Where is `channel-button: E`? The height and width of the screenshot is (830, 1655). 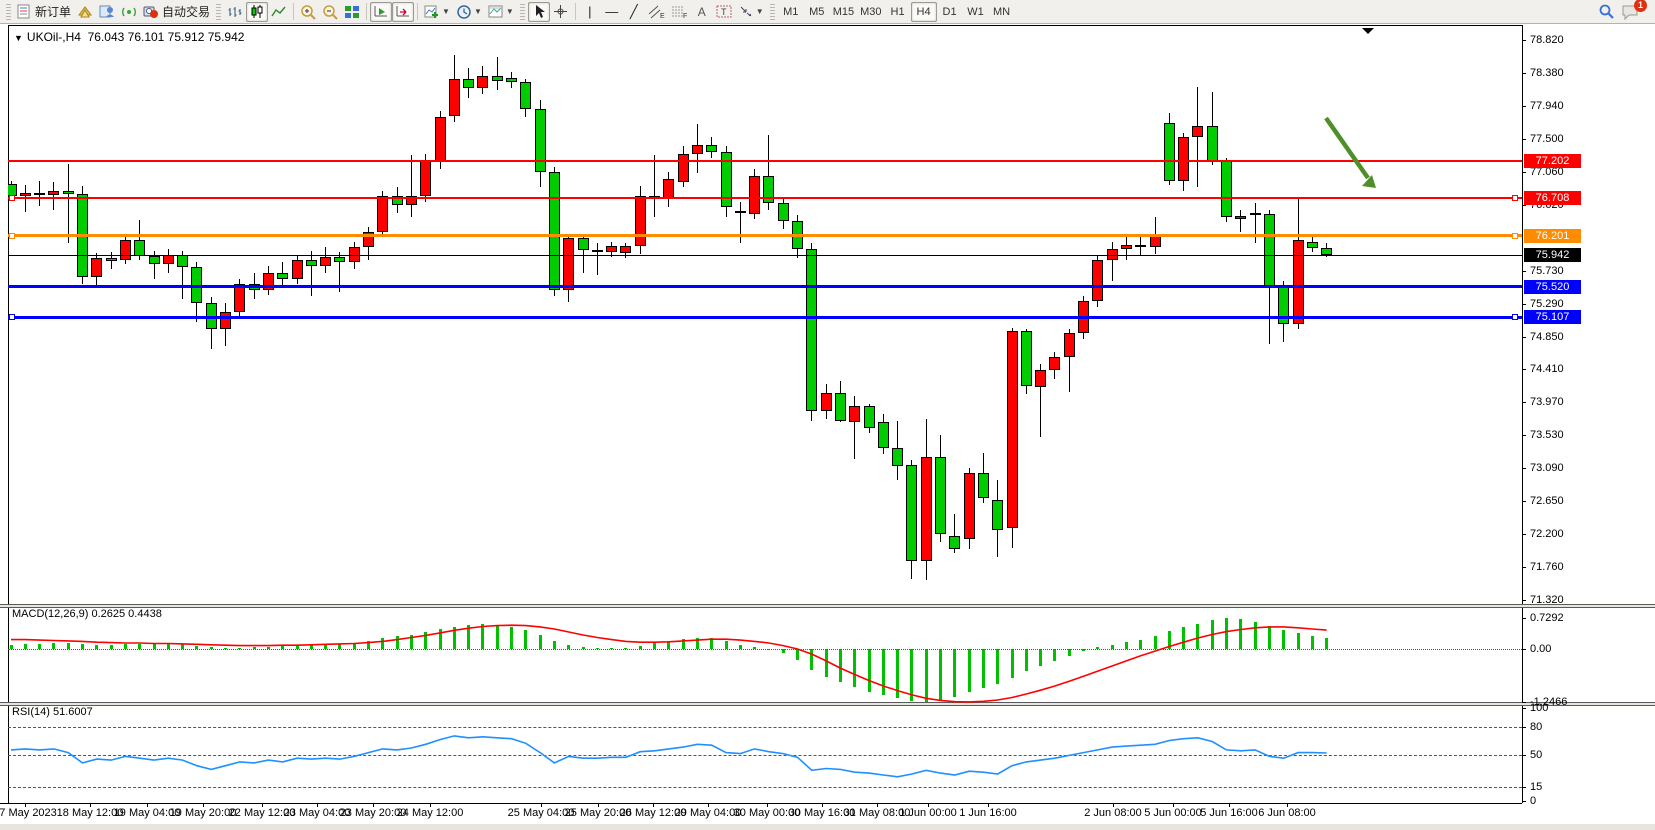
channel-button: E is located at coordinates (656, 12).